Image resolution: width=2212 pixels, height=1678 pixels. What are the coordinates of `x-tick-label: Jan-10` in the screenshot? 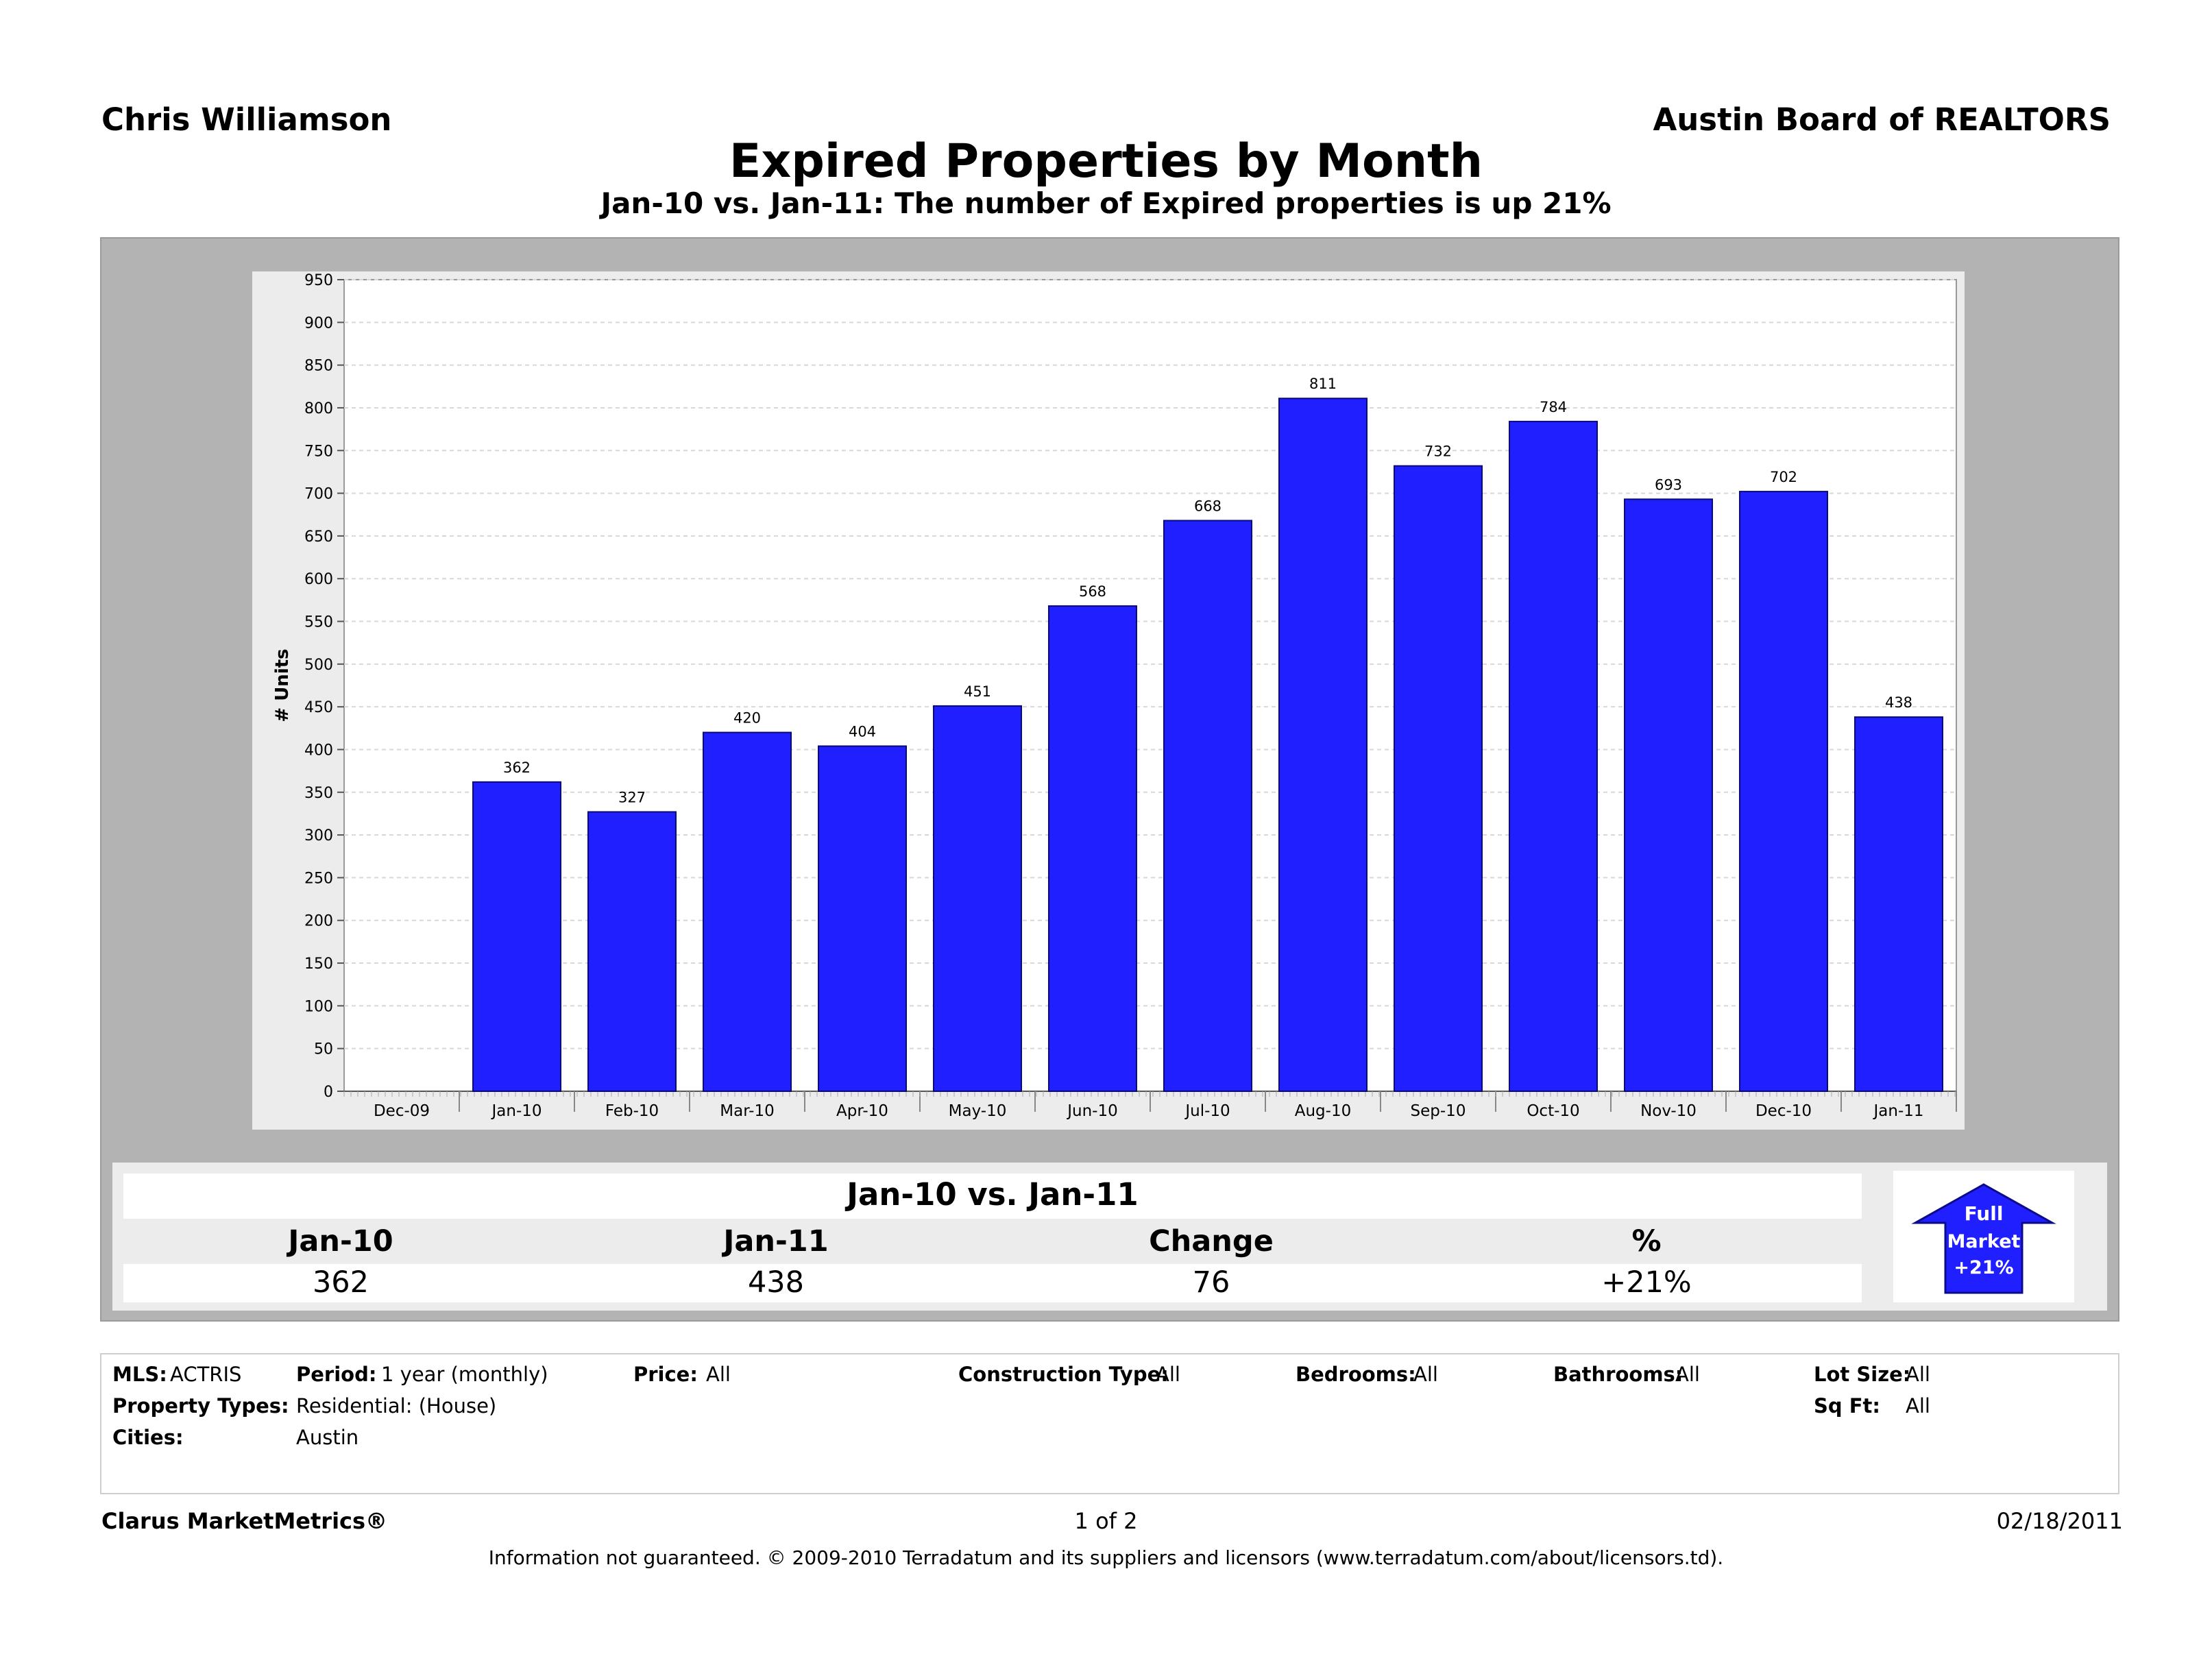 It's located at (516, 1111).